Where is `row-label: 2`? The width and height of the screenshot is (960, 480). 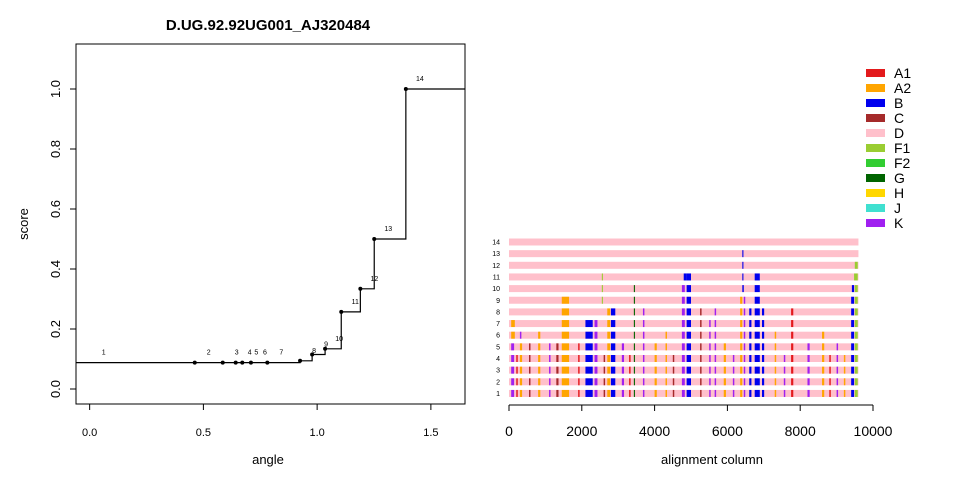
row-label: 2 is located at coordinates (498, 382).